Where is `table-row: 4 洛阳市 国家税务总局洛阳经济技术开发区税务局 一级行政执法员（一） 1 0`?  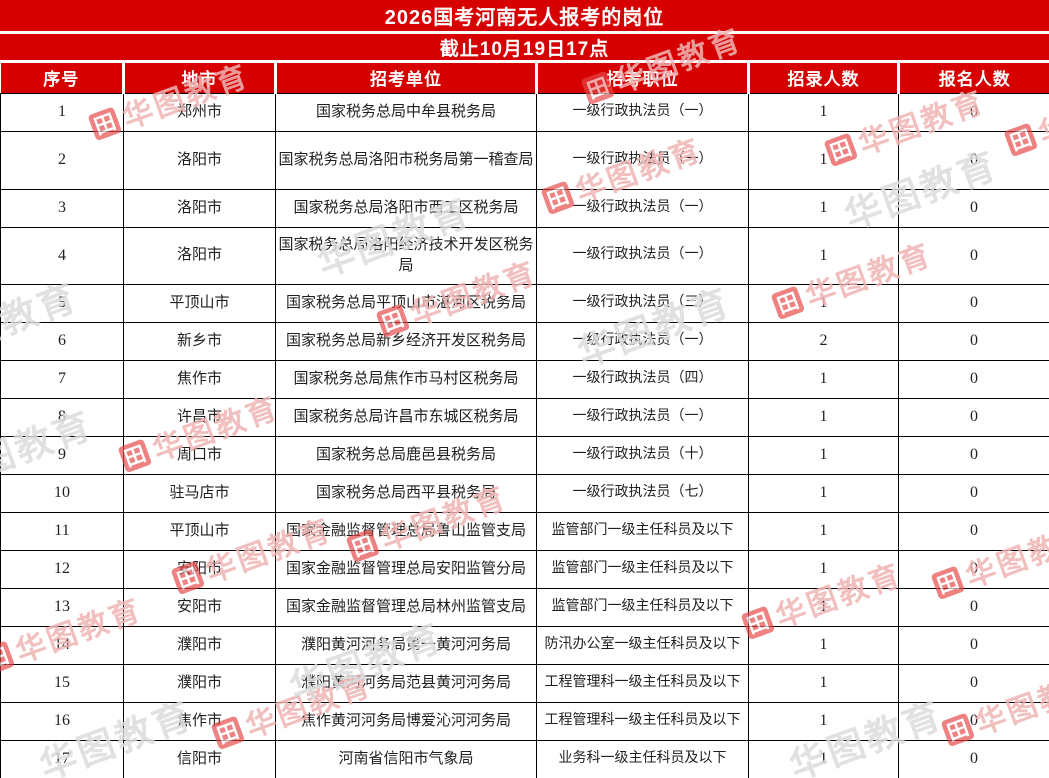 table-row: 4 洛阳市 国家税务总局洛阳经济技术开发区税务局 一级行政执法员（一） 1 0 is located at coordinates (524, 255).